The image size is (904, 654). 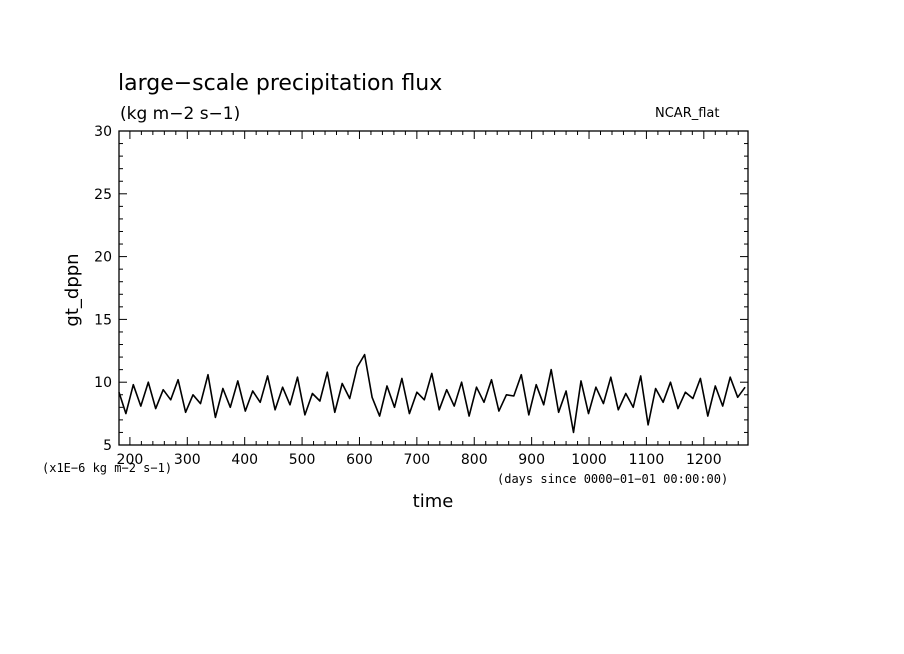 What do you see at coordinates (72, 289) in the screenshot?
I see `y-axis-label: gt_dppn` at bounding box center [72, 289].